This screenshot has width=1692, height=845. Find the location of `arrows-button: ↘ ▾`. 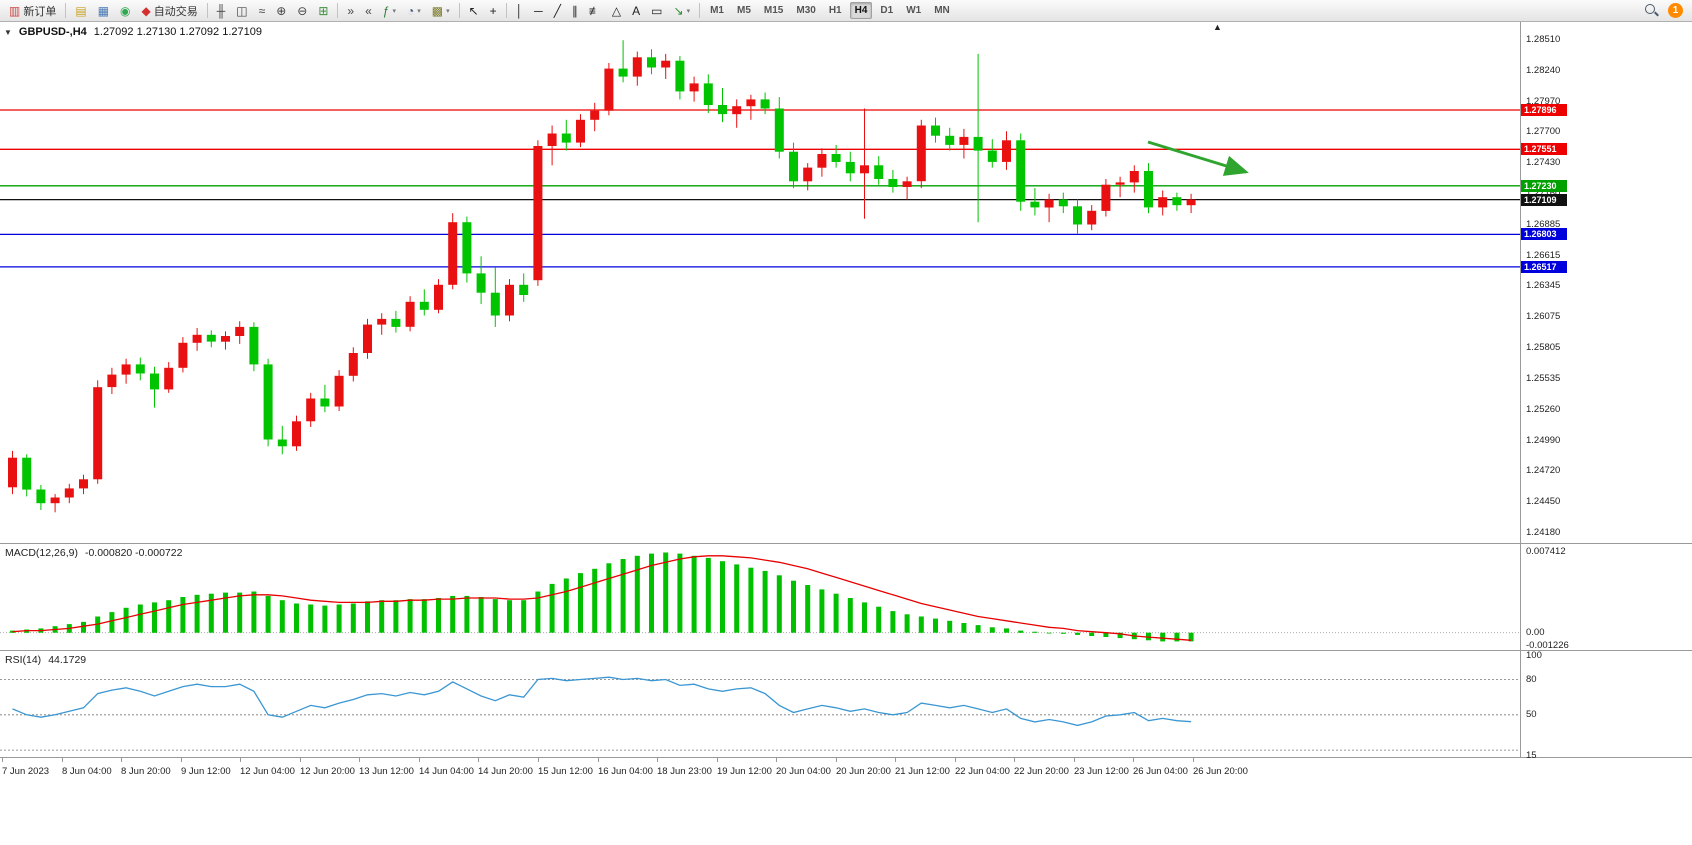

arrows-button: ↘ ▾ is located at coordinates (682, 11).